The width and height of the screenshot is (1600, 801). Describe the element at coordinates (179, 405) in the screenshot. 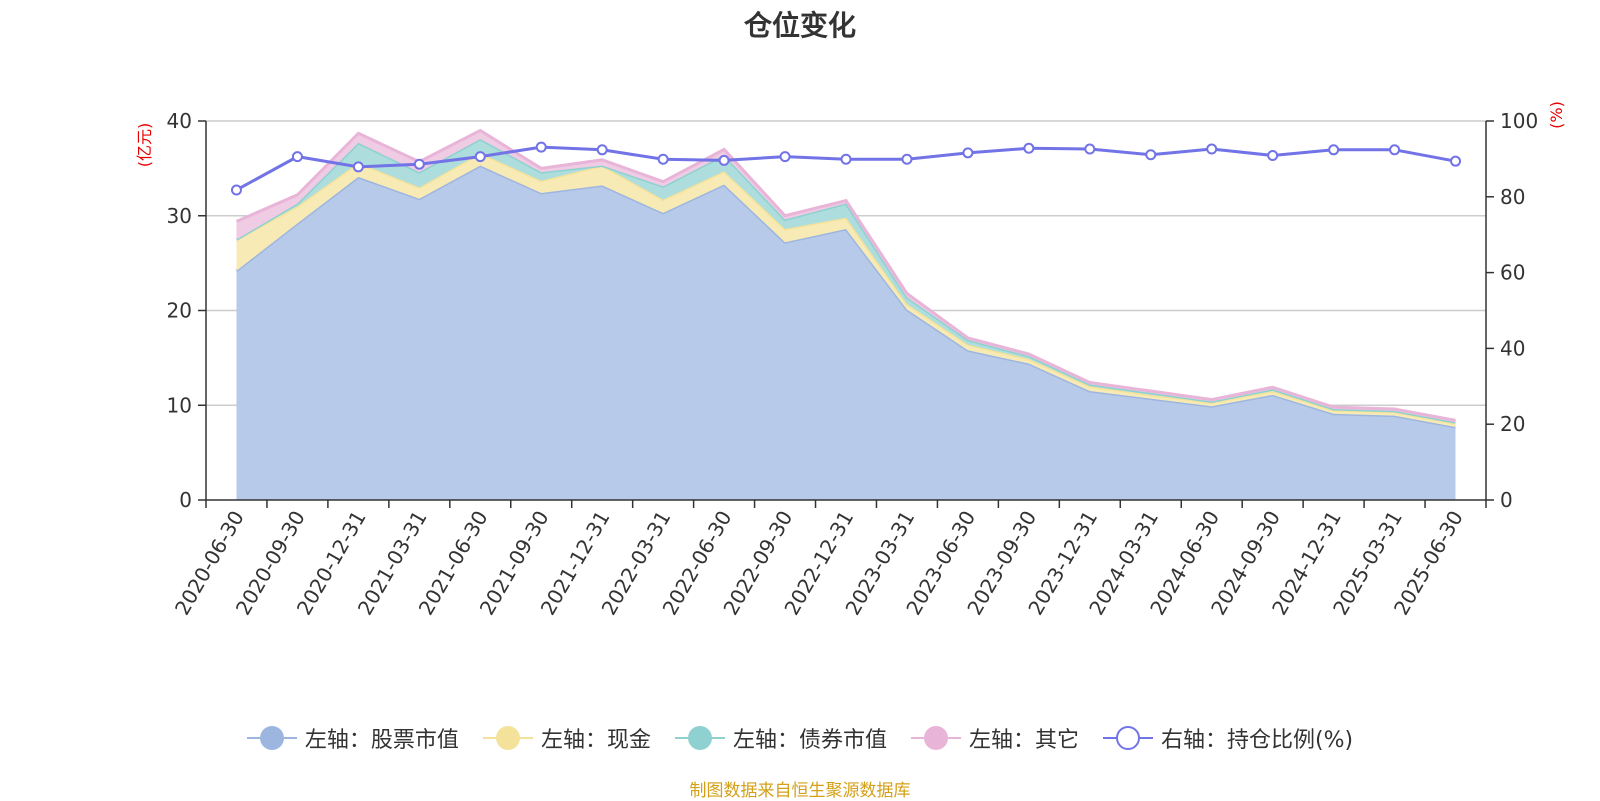

I see `left-tick-label: 10` at that location.